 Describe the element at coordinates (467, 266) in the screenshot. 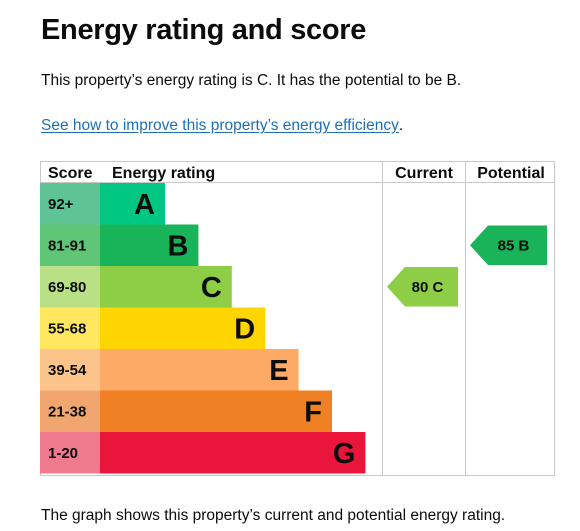

I see `rating-markers: 80 C 85 B` at that location.